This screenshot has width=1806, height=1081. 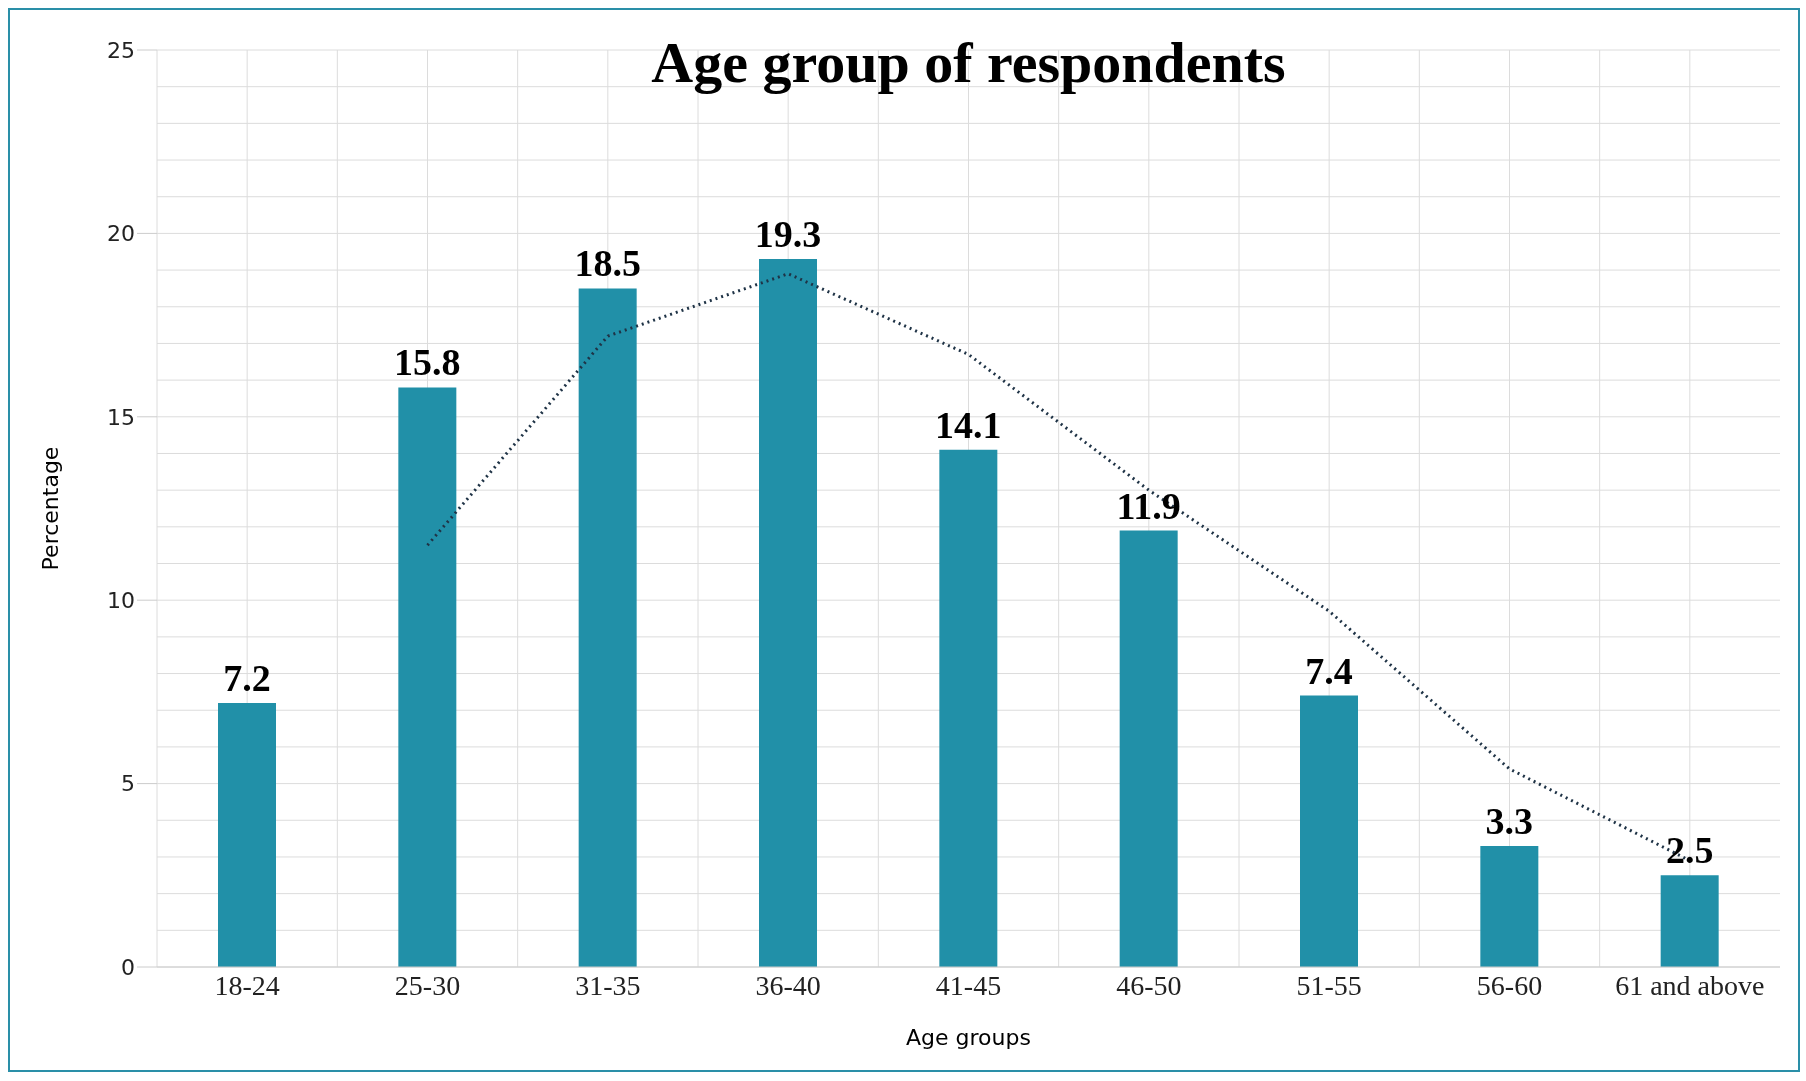 What do you see at coordinates (968, 985) in the screenshot?
I see `x-tick-label: 41-45` at bounding box center [968, 985].